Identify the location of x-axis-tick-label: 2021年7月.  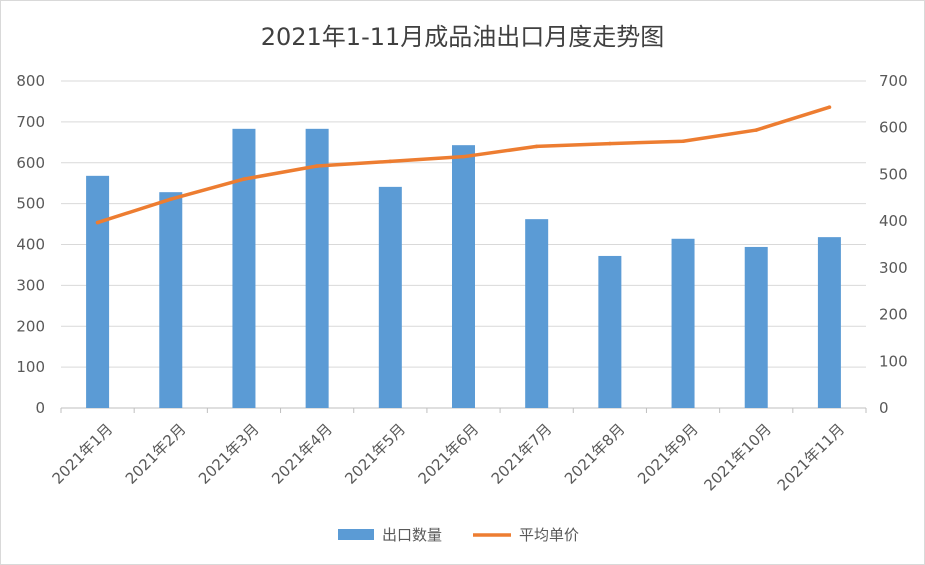
(522, 454).